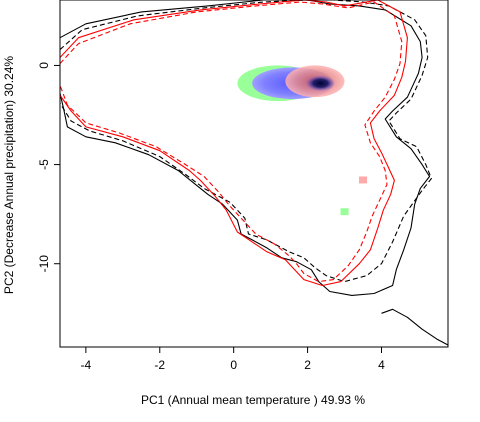 This screenshot has width=480, height=422. I want to click on x-tick-label: 4, so click(381, 365).